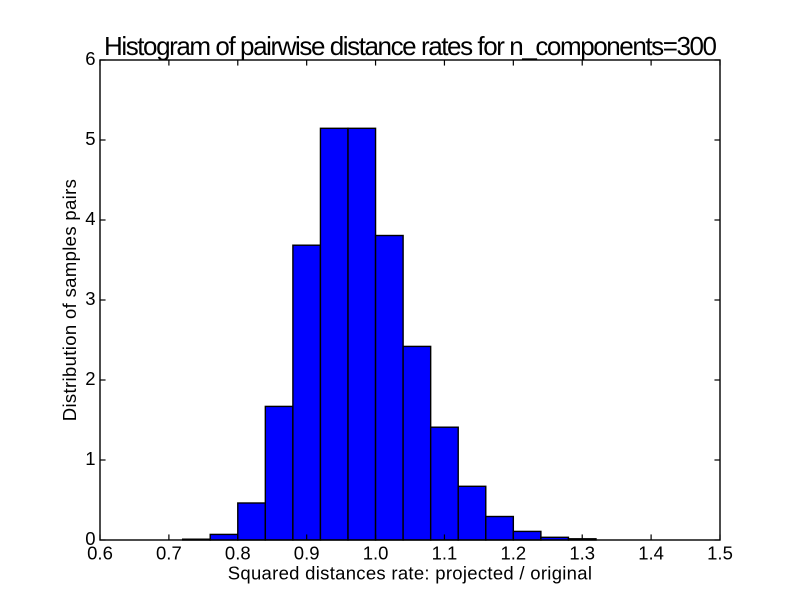  Describe the element at coordinates (100, 553) in the screenshot. I see `svg-text: 0.6` at that location.